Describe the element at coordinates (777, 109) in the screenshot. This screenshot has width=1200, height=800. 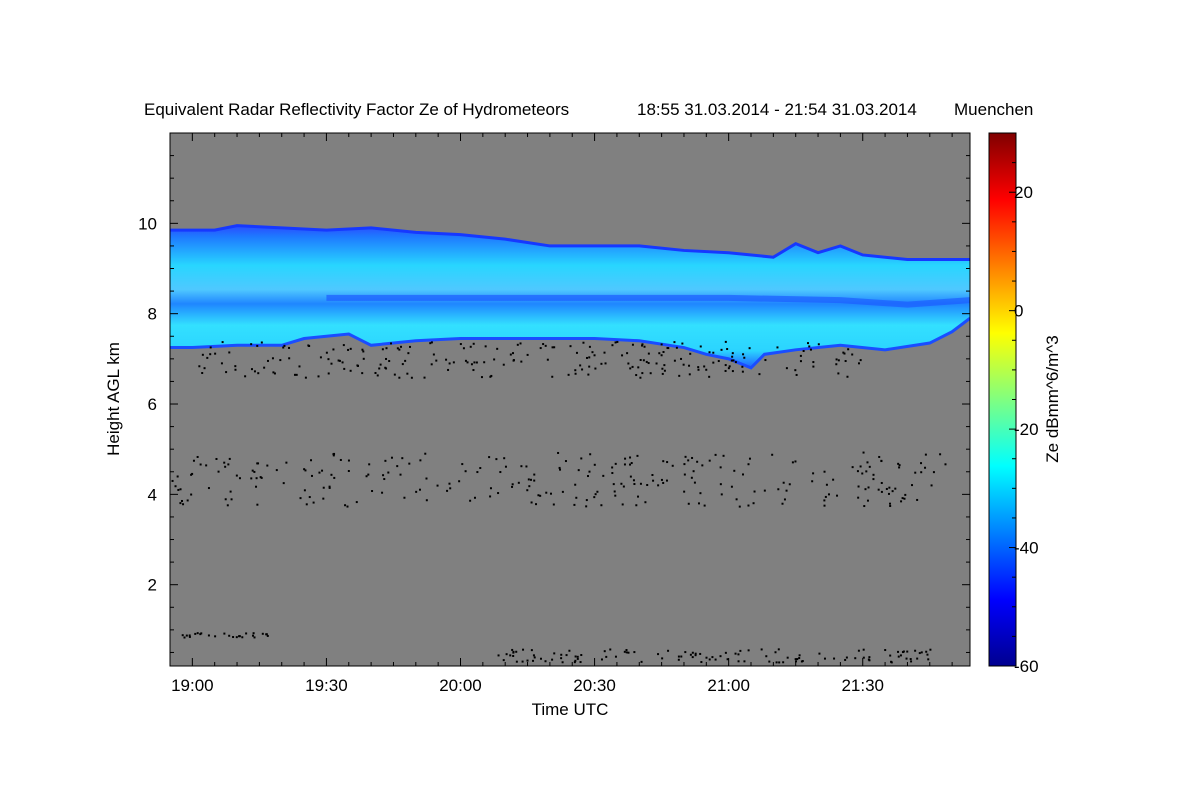
I see `chart-time-range: 18:55 31.03.2014 - 21:54 31.03.2014` at that location.